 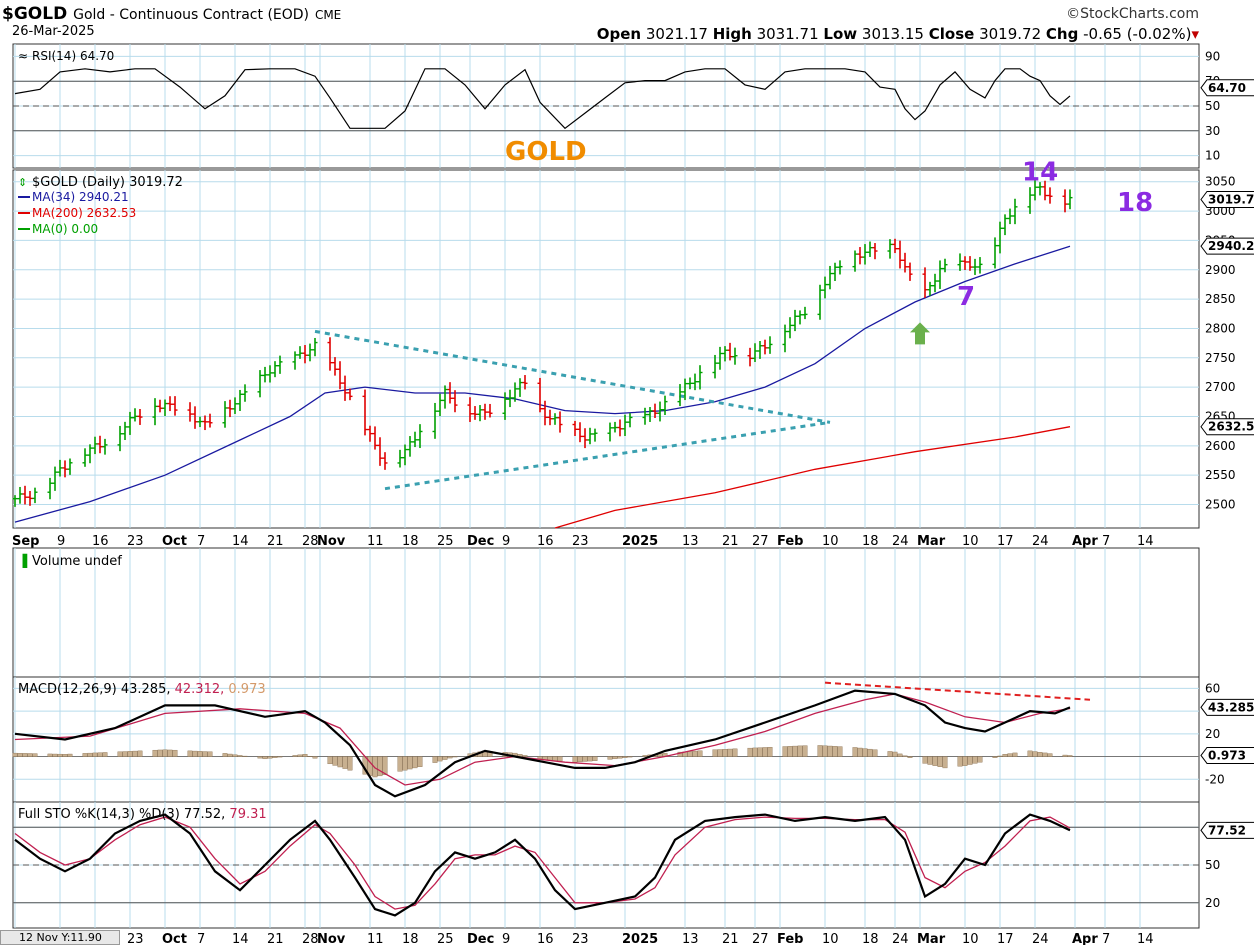 I want to click on ma200-line, so click(x=812, y=477).